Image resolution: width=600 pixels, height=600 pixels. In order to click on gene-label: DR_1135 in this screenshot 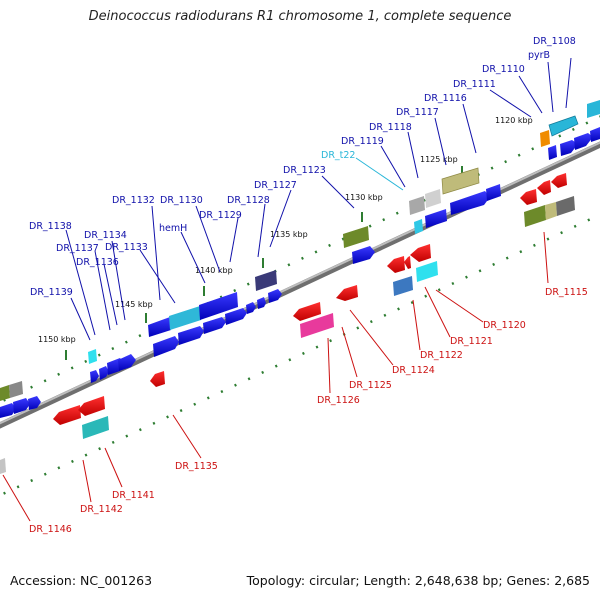, I will do `click(196, 466)`.